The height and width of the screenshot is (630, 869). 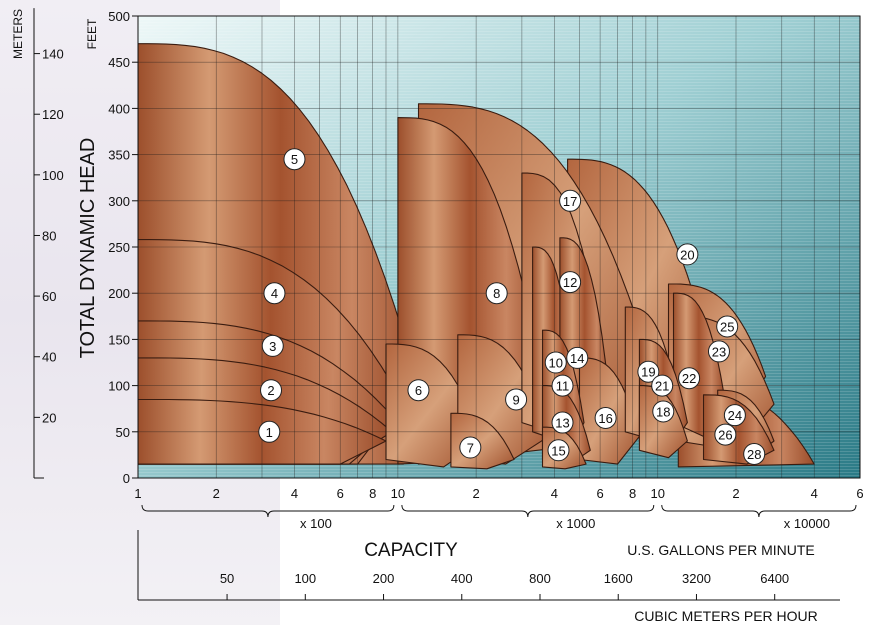 What do you see at coordinates (720, 550) in the screenshot?
I see `x-unit-gpm: U.S. GALLONS PER MINUTE` at bounding box center [720, 550].